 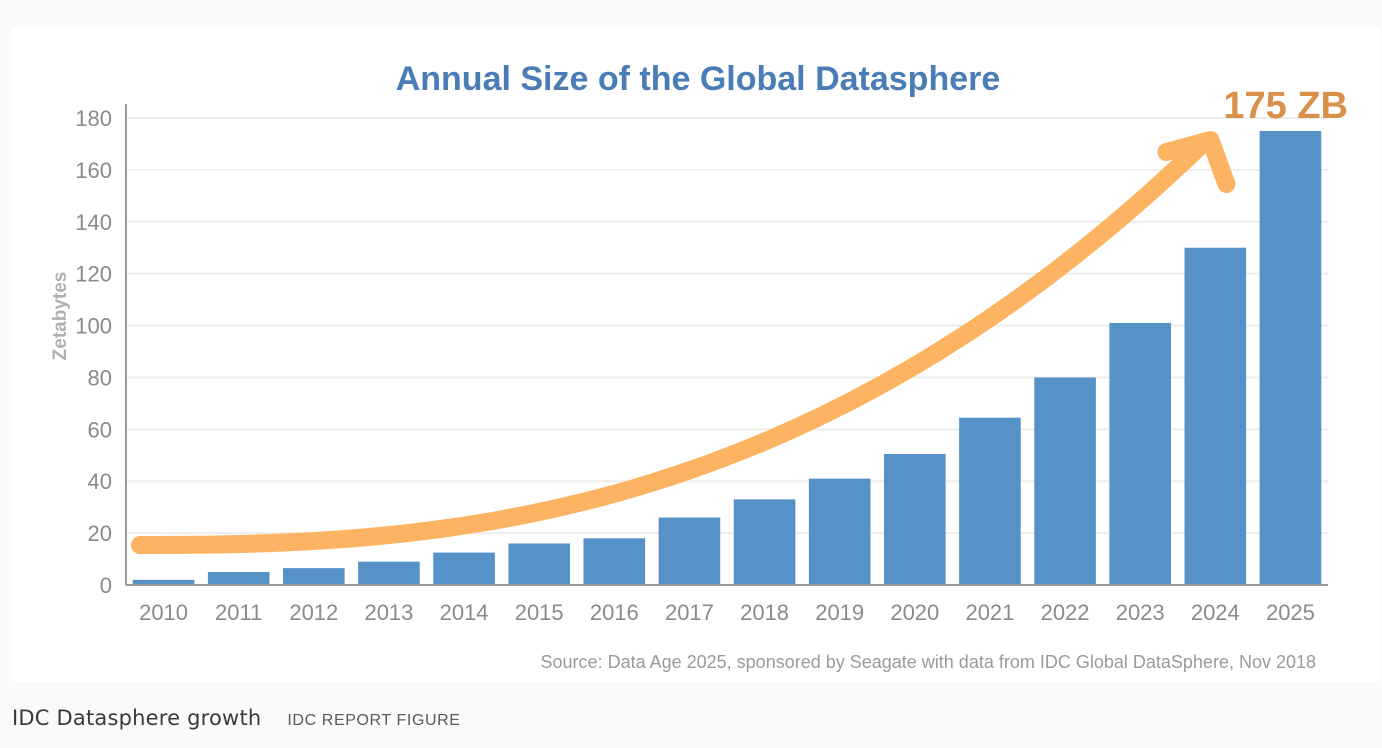 What do you see at coordinates (100, 481) in the screenshot?
I see `y-tick-label-40: 40` at bounding box center [100, 481].